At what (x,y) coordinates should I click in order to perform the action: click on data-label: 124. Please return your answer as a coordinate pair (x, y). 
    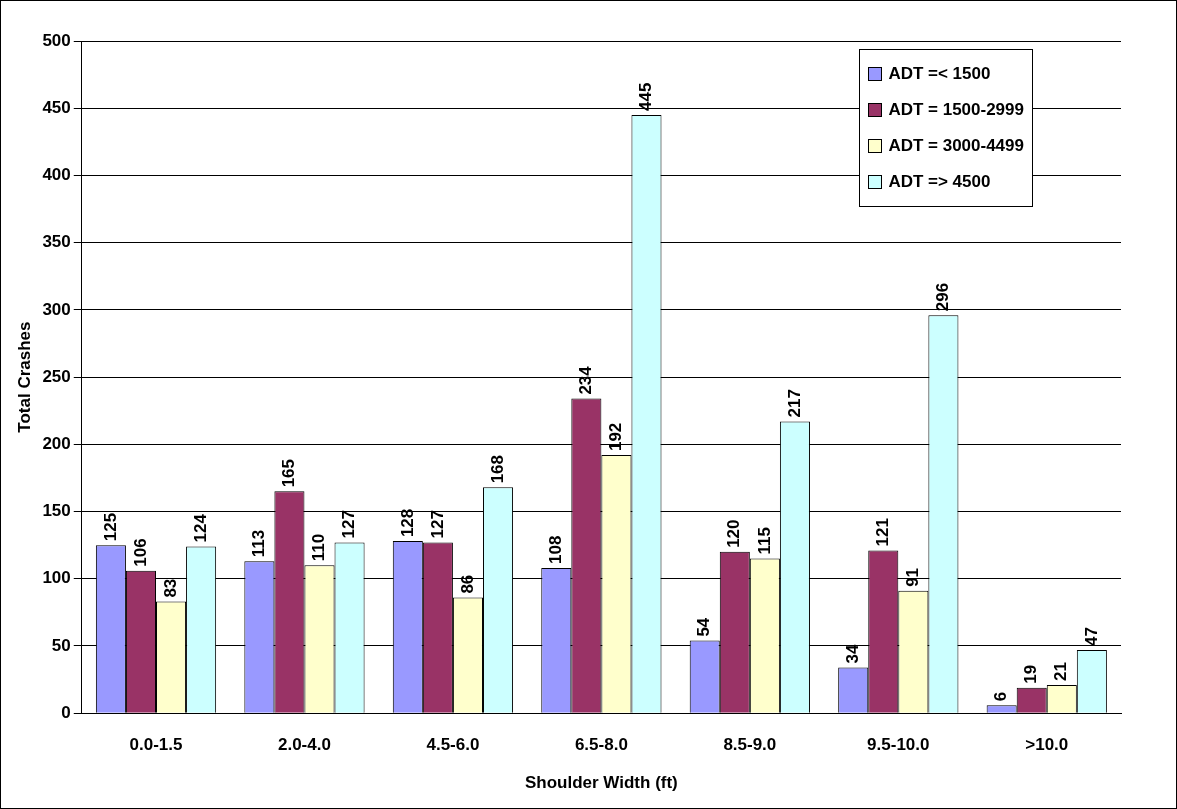
    Looking at the image, I should click on (200, 528).